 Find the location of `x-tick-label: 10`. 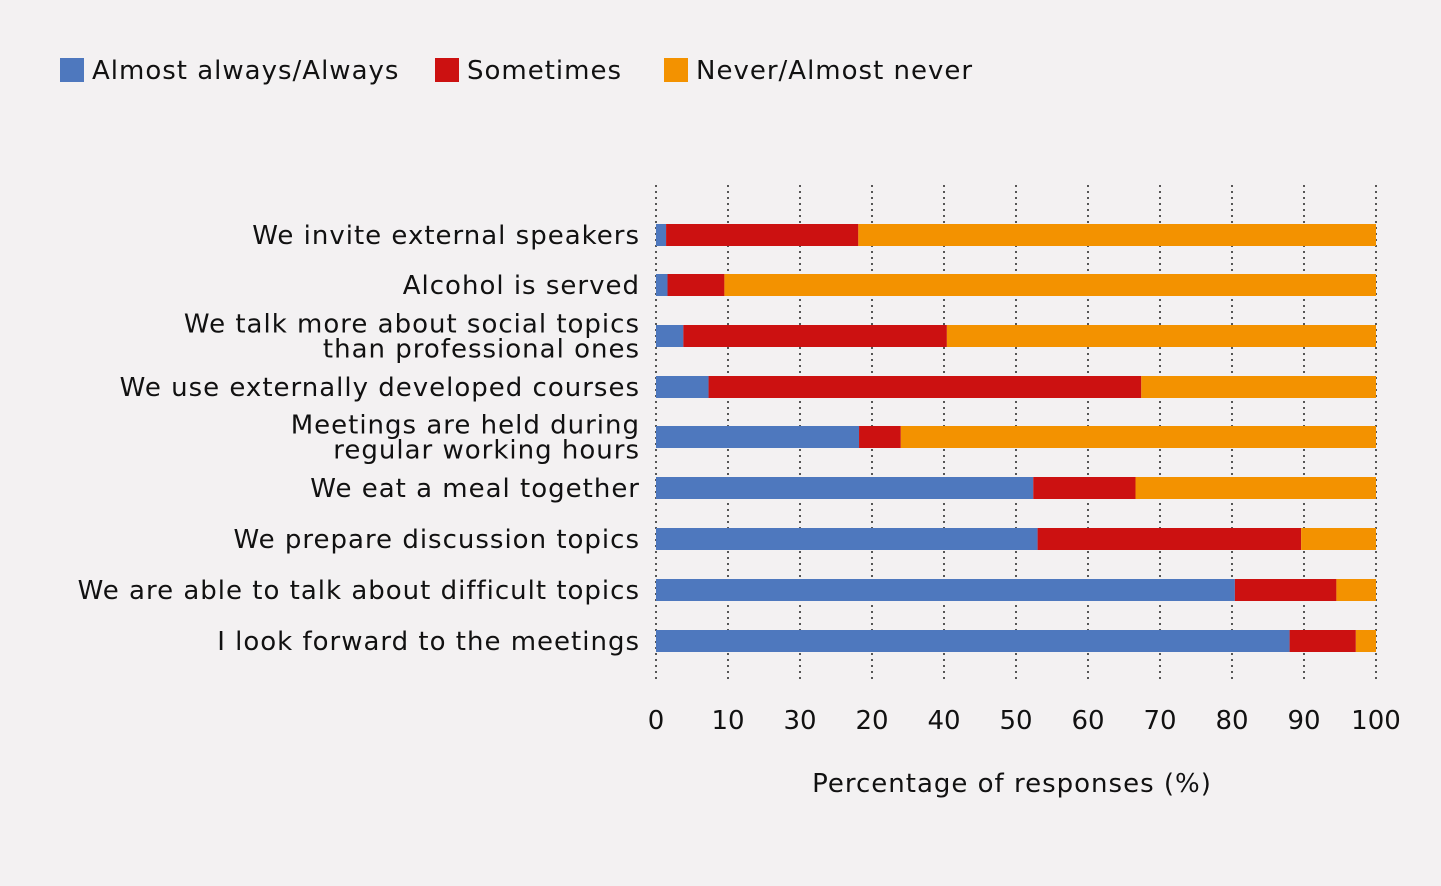

x-tick-label: 10 is located at coordinates (727, 721).